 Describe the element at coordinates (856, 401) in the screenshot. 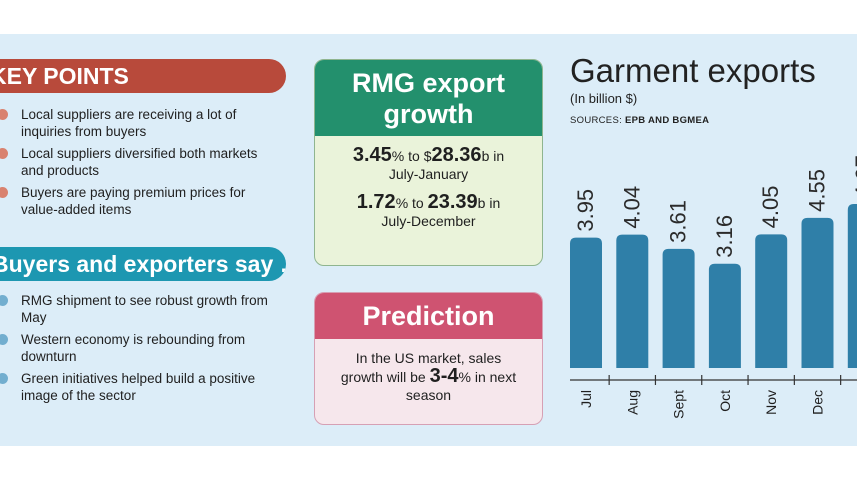

I see `category-label: Jan` at that location.